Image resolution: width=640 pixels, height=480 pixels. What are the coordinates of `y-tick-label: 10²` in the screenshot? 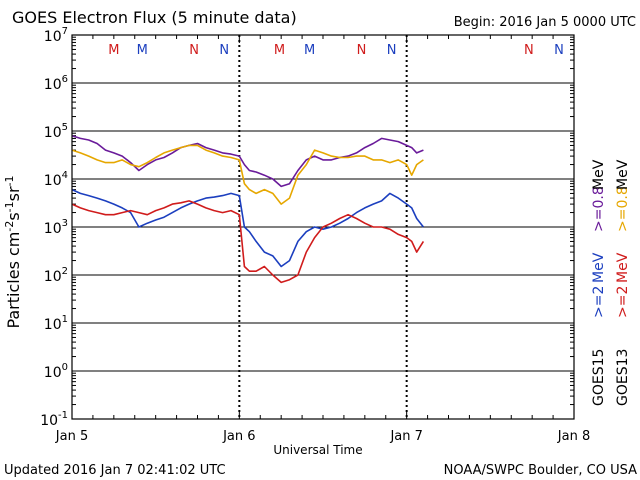 It's located at (56, 275).